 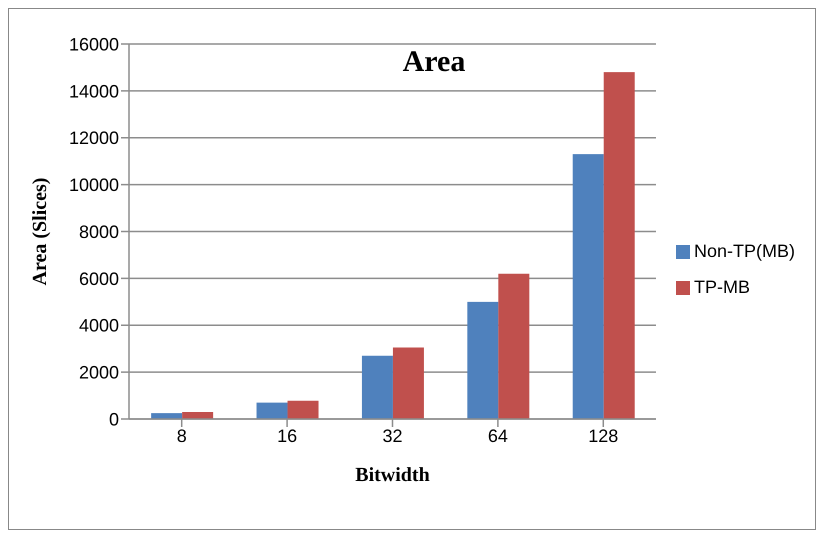 I want to click on x-tick-label: 16, so click(x=287, y=436).